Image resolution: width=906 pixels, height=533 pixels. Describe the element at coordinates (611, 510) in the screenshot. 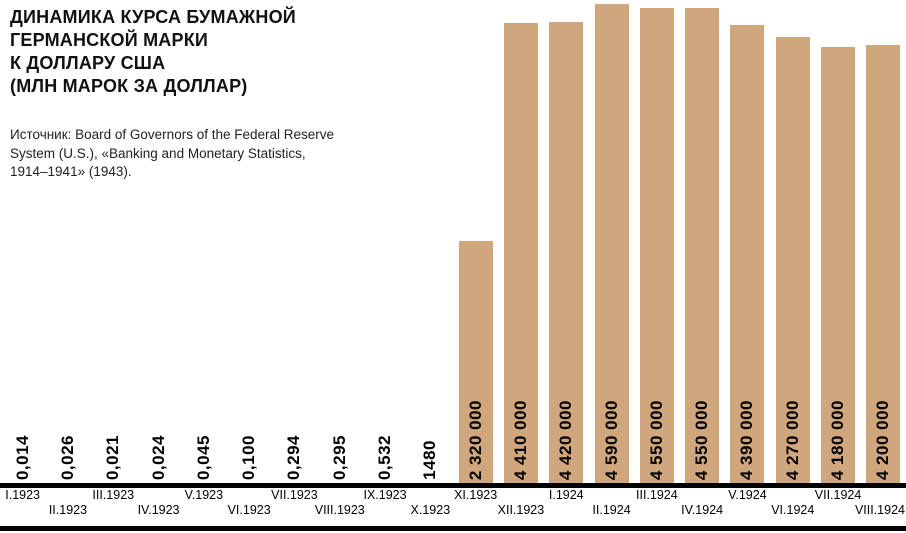

I see `x-axis-label: II.1924` at that location.